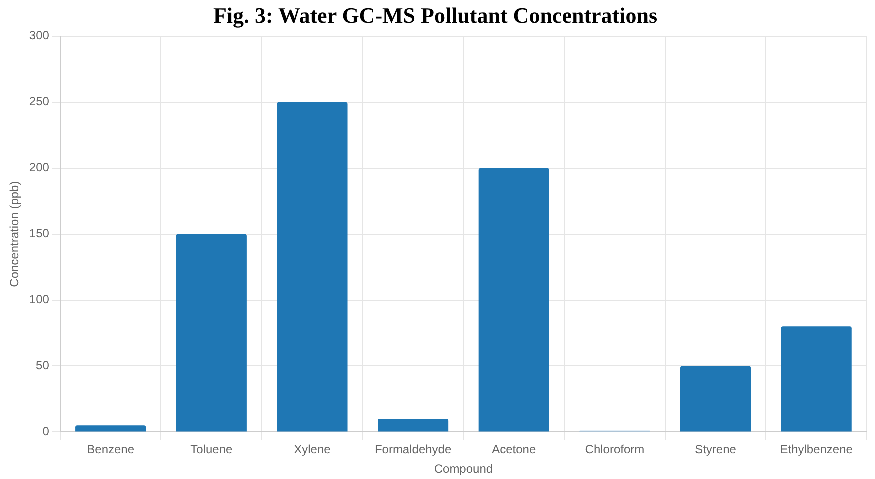  What do you see at coordinates (514, 449) in the screenshot?
I see `x-tick-label: Acetone` at bounding box center [514, 449].